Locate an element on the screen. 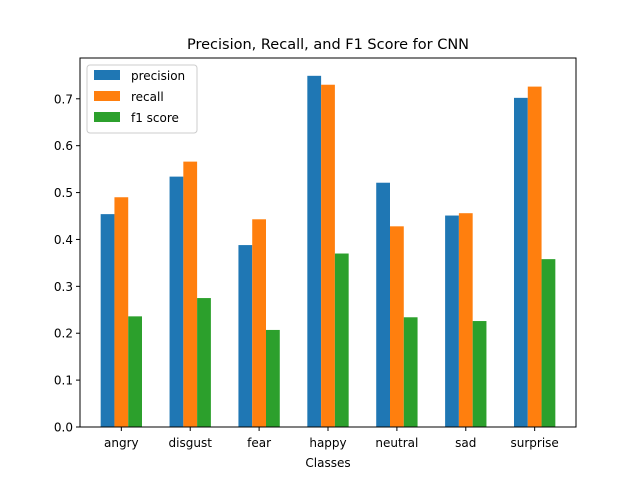 Image resolution: width=640 pixels, height=484 pixels. chart-title: Precision, Recall, and F1 Score for CNN is located at coordinates (328, 45).